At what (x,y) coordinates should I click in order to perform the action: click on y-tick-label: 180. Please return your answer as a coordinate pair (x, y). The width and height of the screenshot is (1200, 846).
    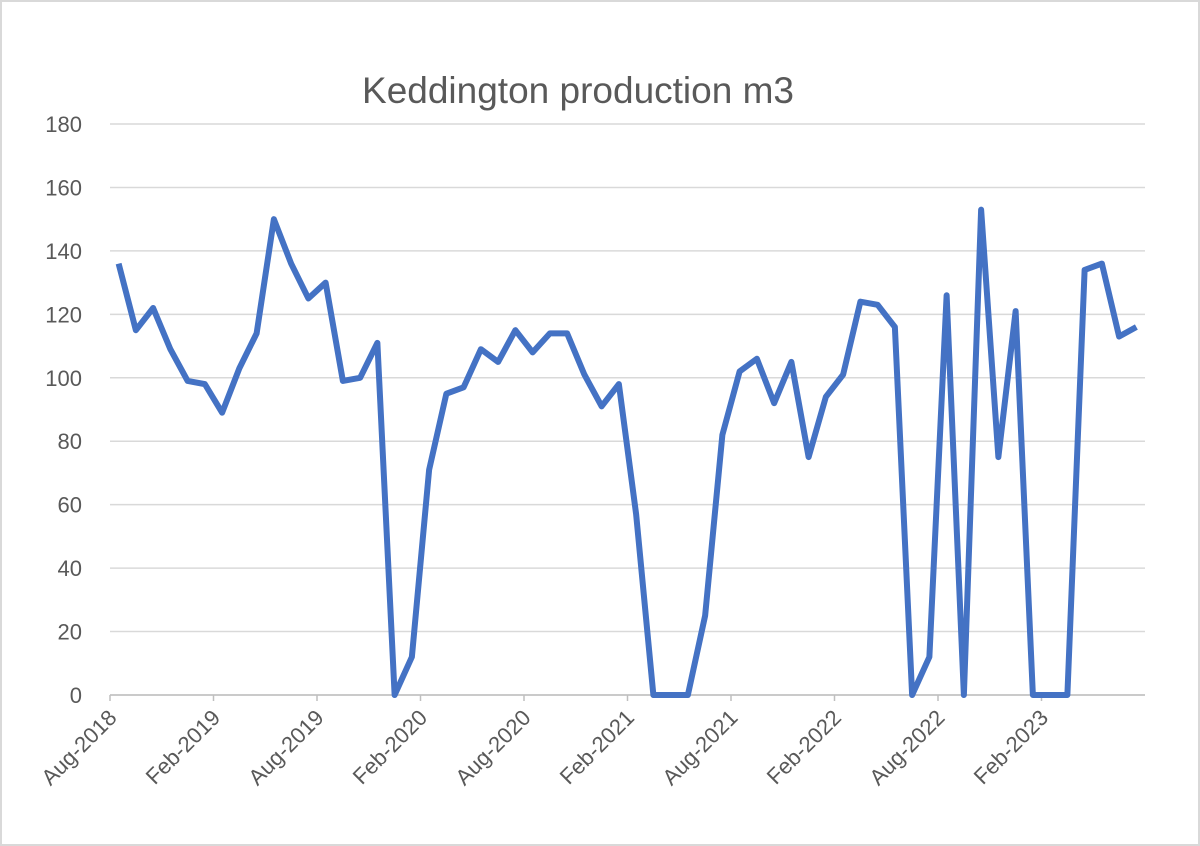
    Looking at the image, I should click on (63, 124).